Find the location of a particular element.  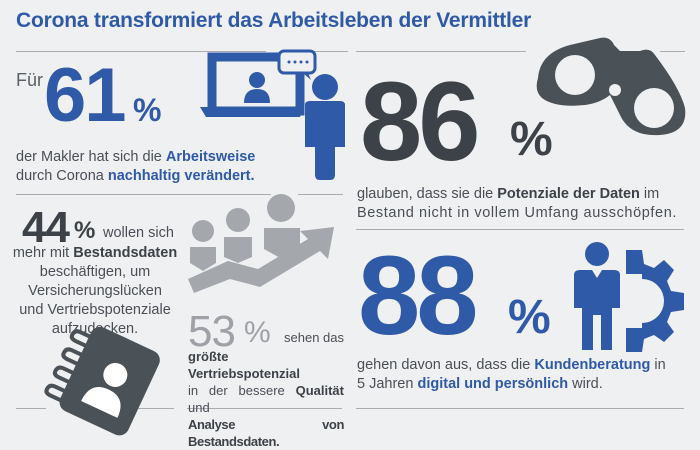

text: und is located at coordinates (199, 407).